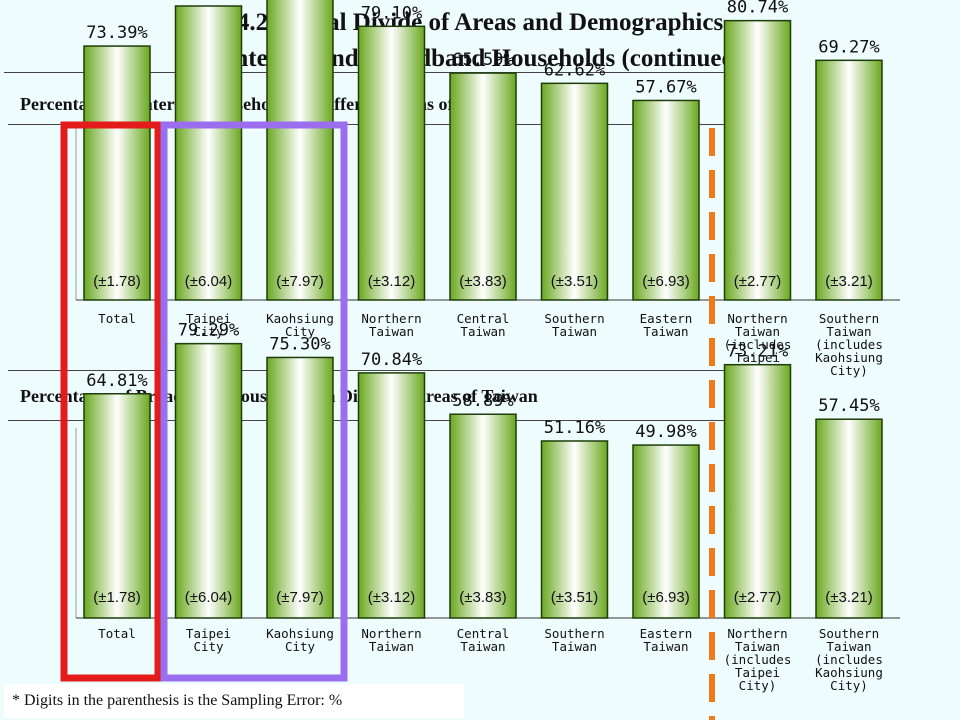 The height and width of the screenshot is (720, 960). I want to click on value-label: 64.81%, so click(116, 381).